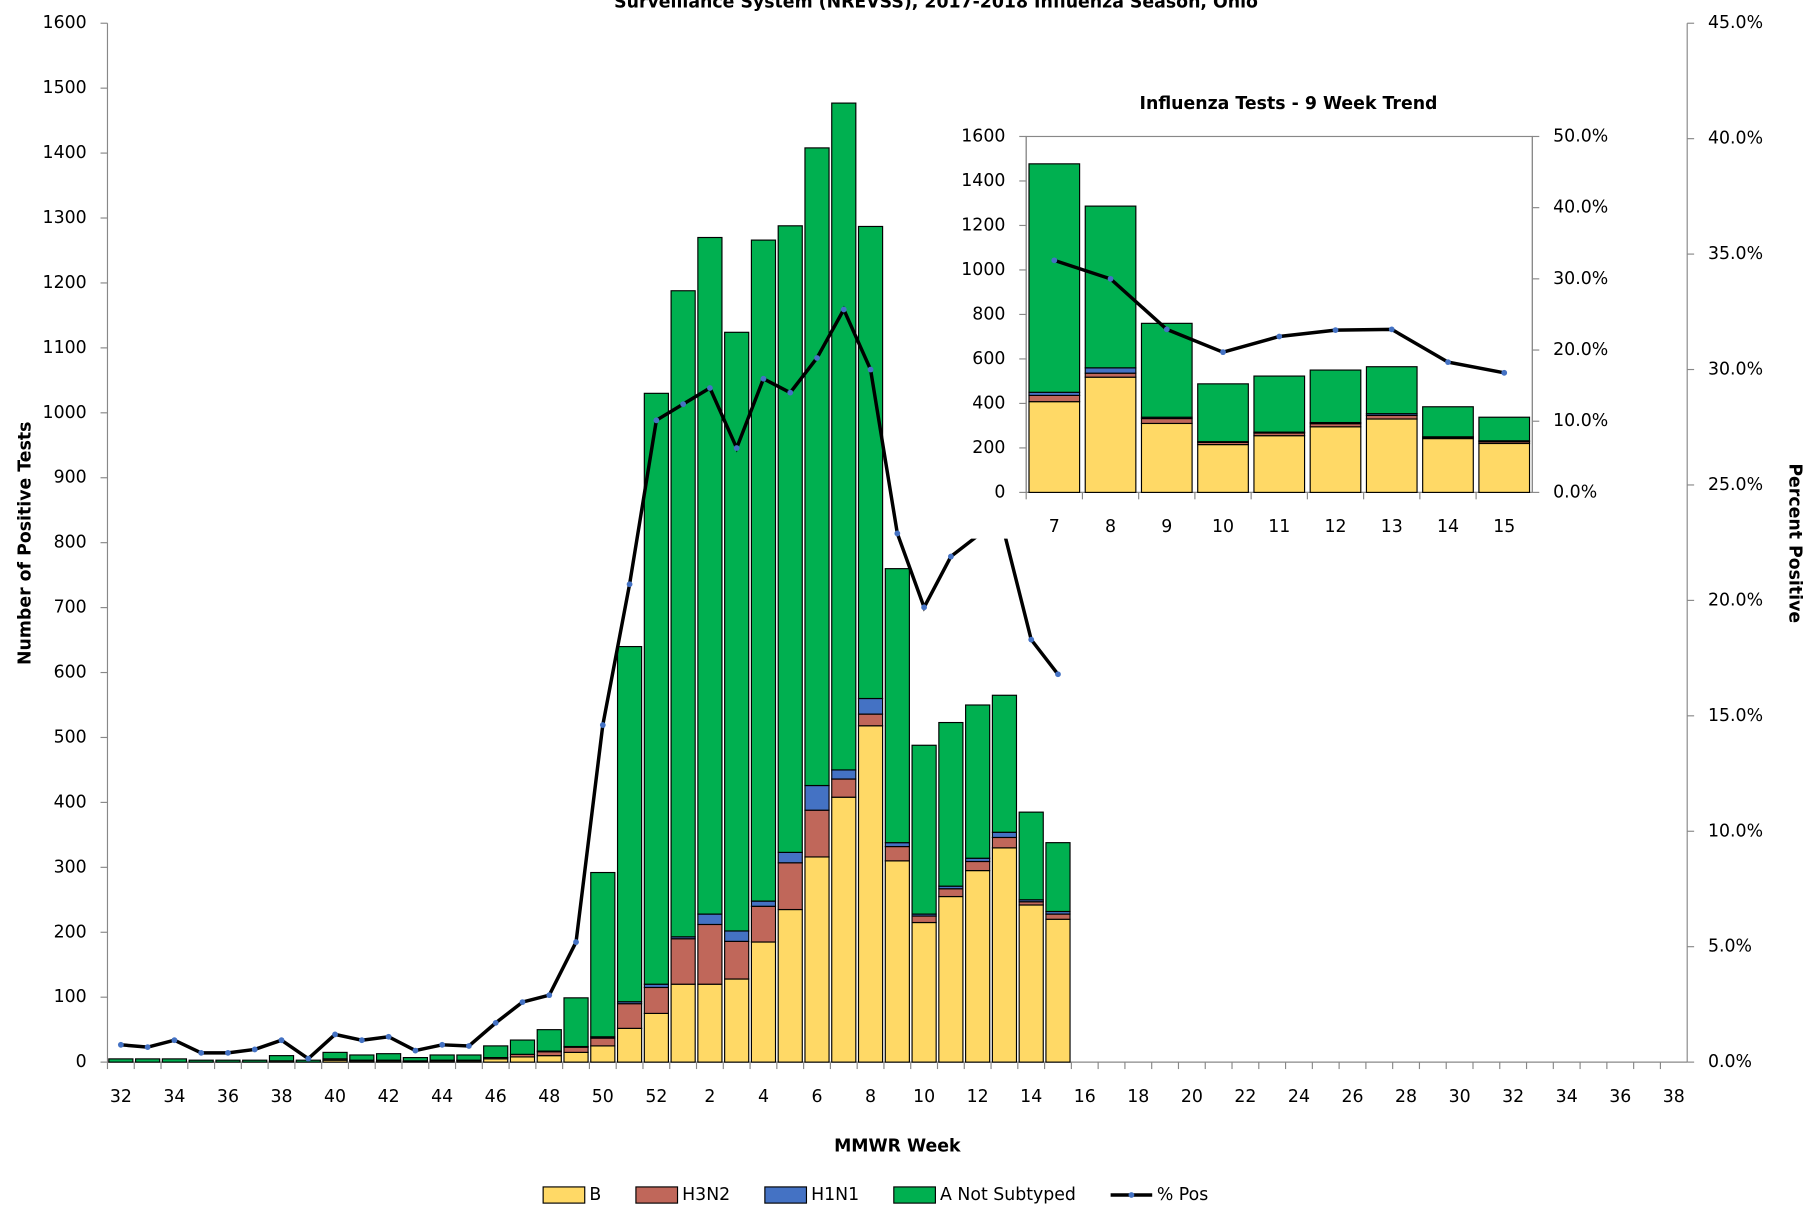 The height and width of the screenshot is (1209, 1812). Describe the element at coordinates (1392, 527) in the screenshot. I see `x-tick-label: 13` at that location.